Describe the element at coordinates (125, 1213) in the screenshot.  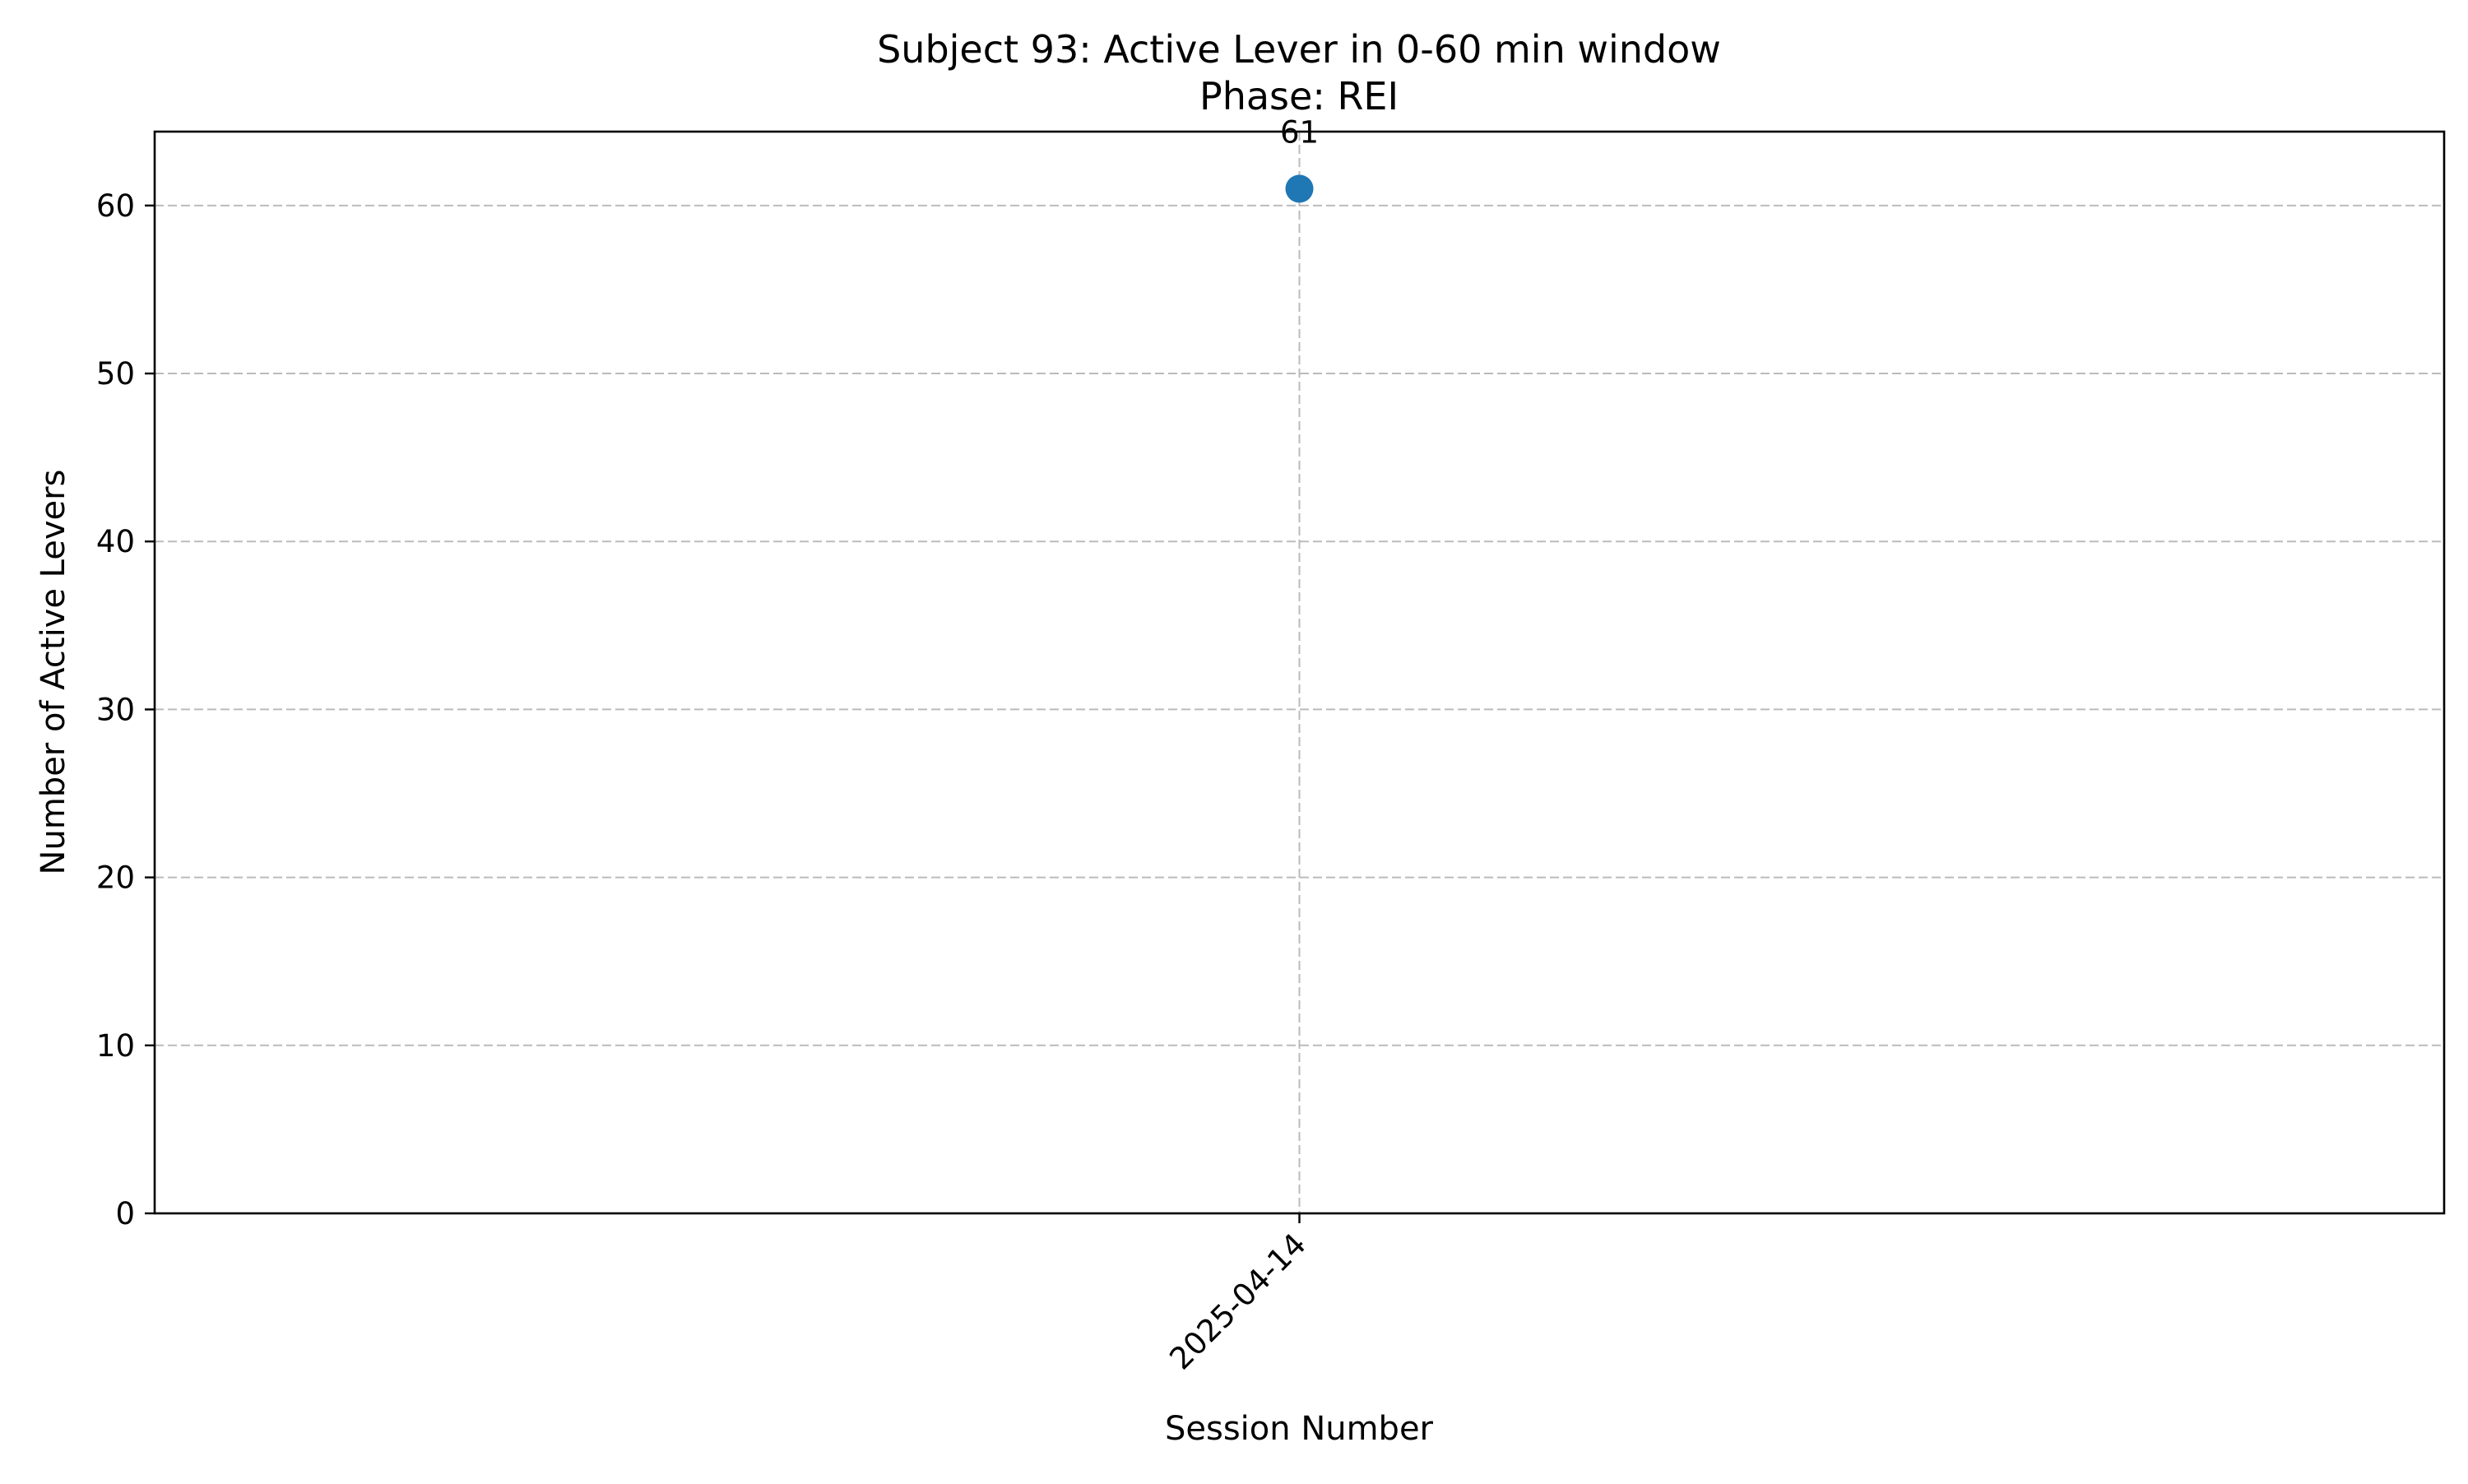
I see `y-tick-label: 0` at that location.